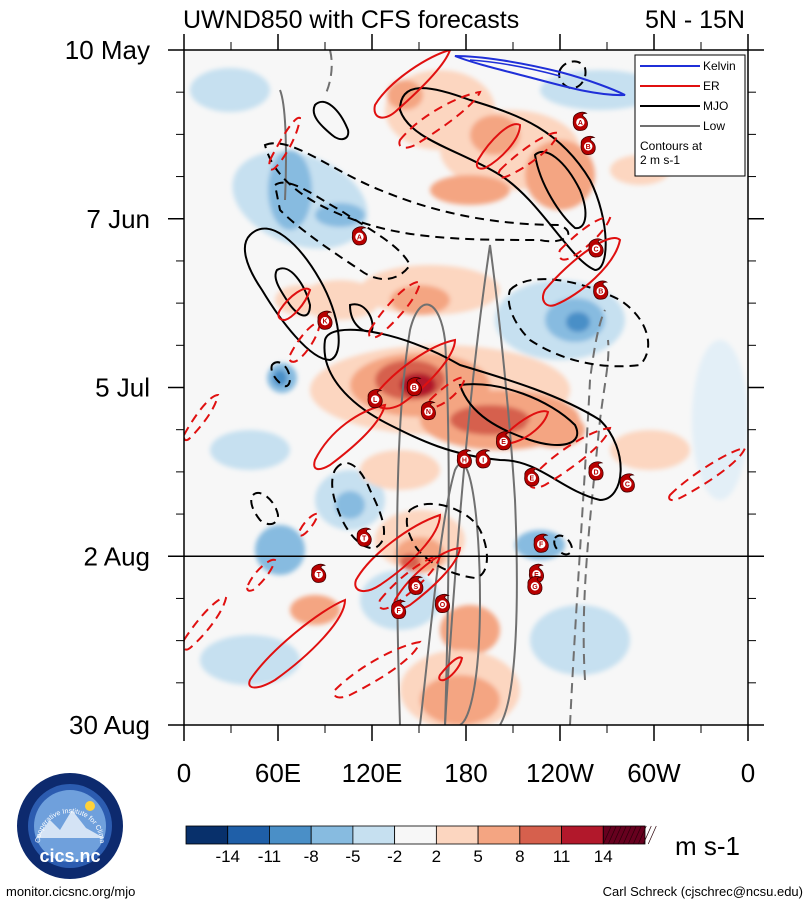 This screenshot has width=809, height=907. I want to click on storm-marker: H, so click(464, 459).